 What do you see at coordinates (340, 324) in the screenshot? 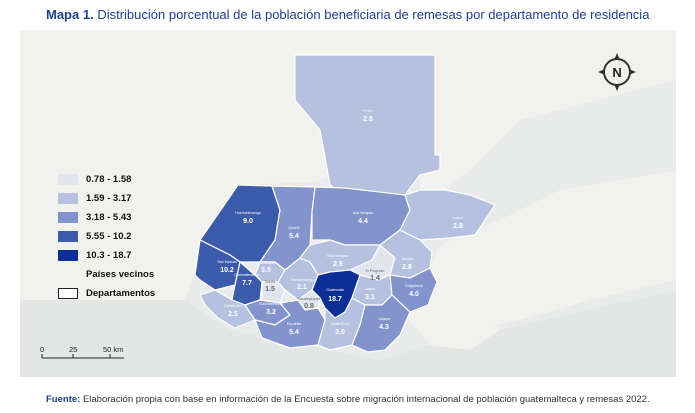
I see `dept-label-name: Santa Rosa` at bounding box center [340, 324].